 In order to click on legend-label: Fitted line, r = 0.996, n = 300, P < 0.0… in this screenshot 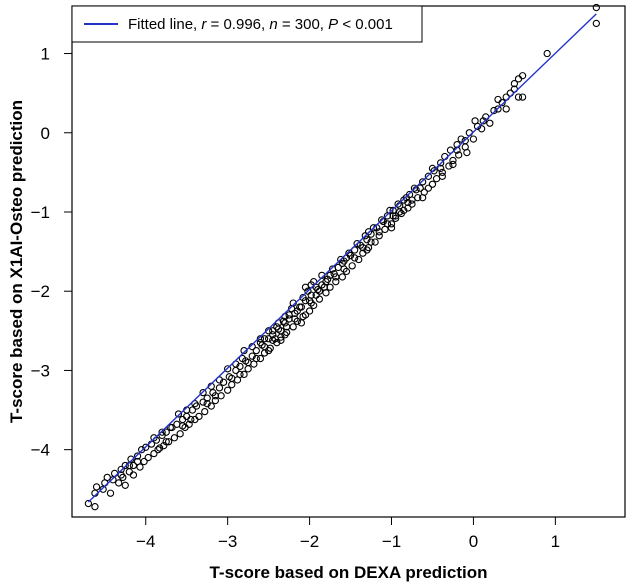, I will do `click(260, 24)`.